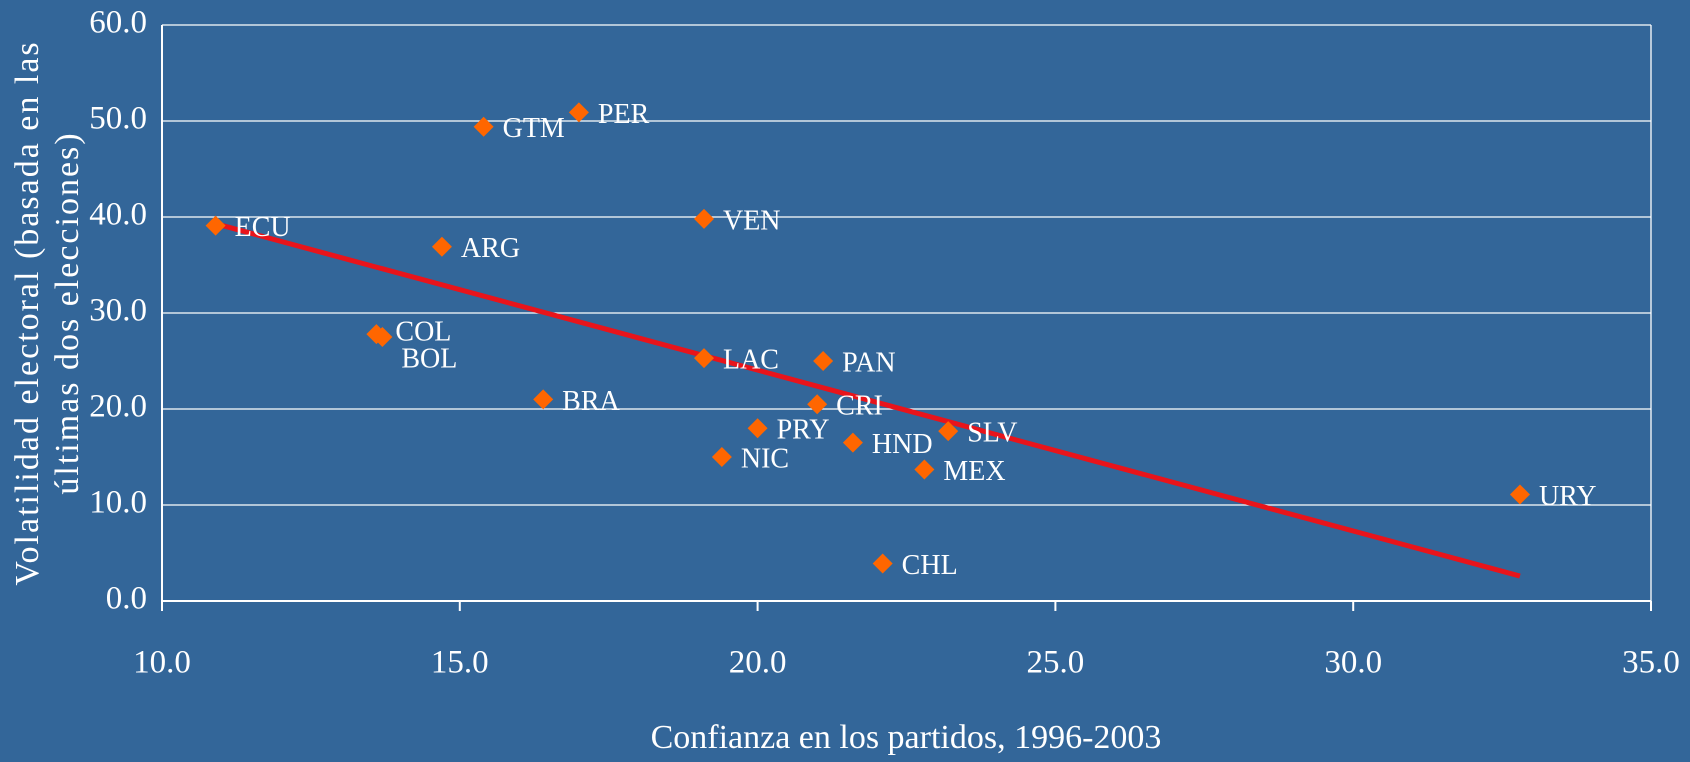 The width and height of the screenshot is (1690, 762). I want to click on point-label: CRI, so click(859, 406).